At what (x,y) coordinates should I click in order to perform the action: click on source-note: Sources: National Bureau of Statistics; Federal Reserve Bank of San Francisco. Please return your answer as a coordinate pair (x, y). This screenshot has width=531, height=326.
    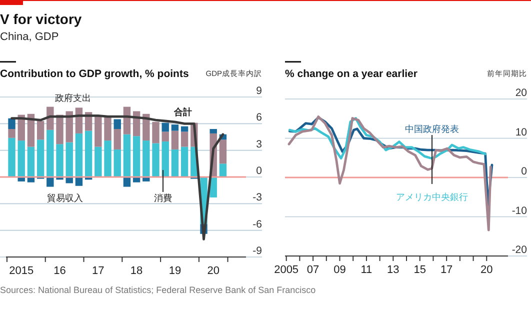
    Looking at the image, I should click on (158, 290).